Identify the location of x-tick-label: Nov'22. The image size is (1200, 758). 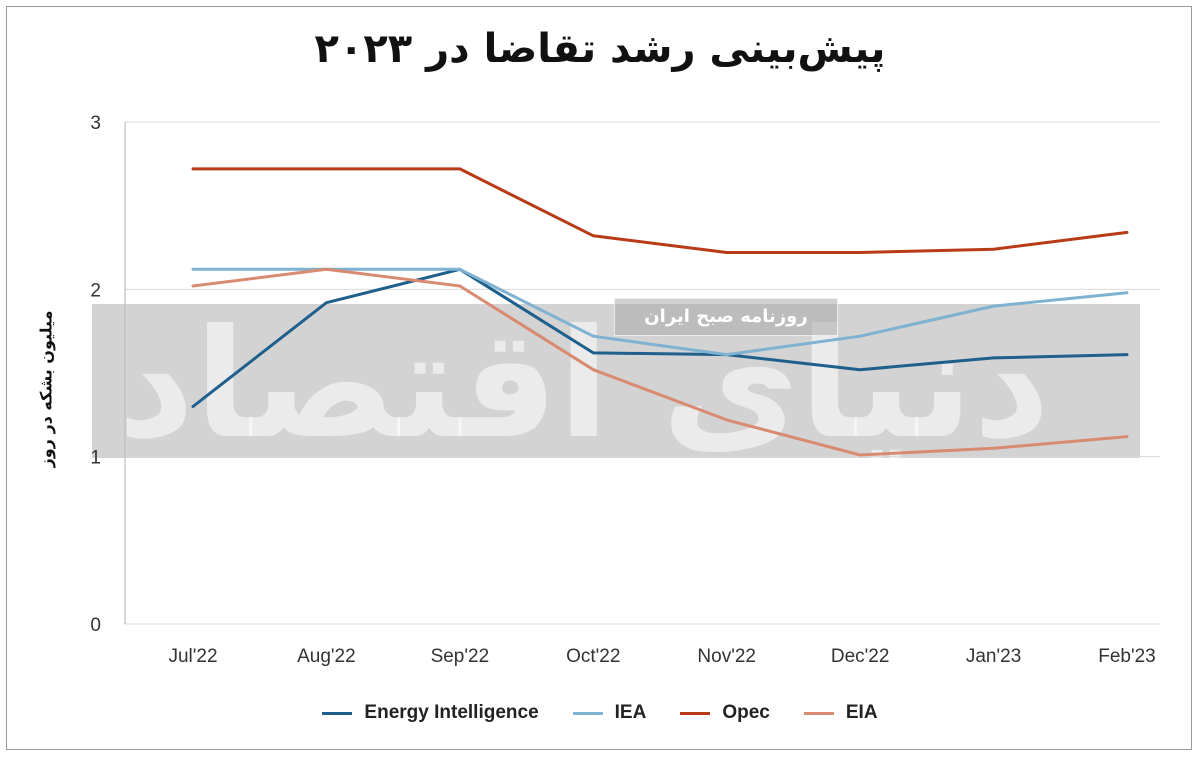
(726, 656).